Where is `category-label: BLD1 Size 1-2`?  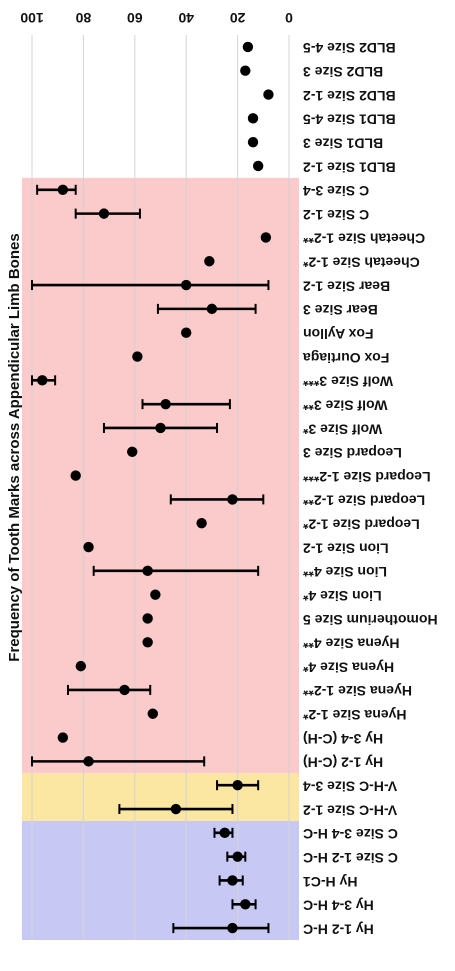
category-label: BLD1 Size 1-2 is located at coordinates (349, 167).